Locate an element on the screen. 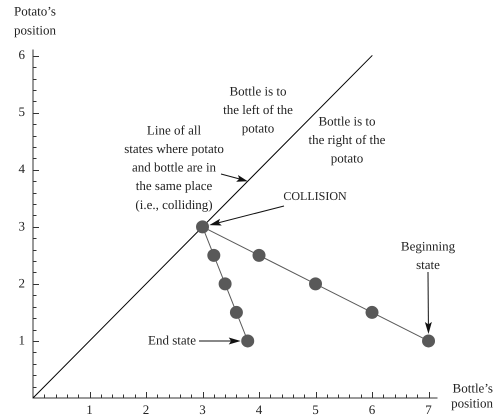  y-axis-title: Potato’s position is located at coordinates (35, 20).